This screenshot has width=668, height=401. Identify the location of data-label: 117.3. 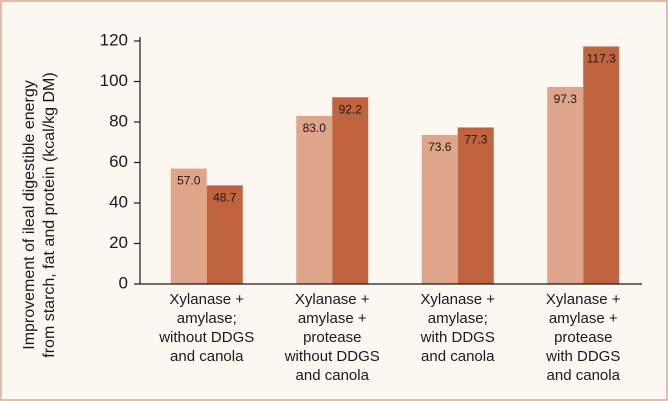
(601, 59).